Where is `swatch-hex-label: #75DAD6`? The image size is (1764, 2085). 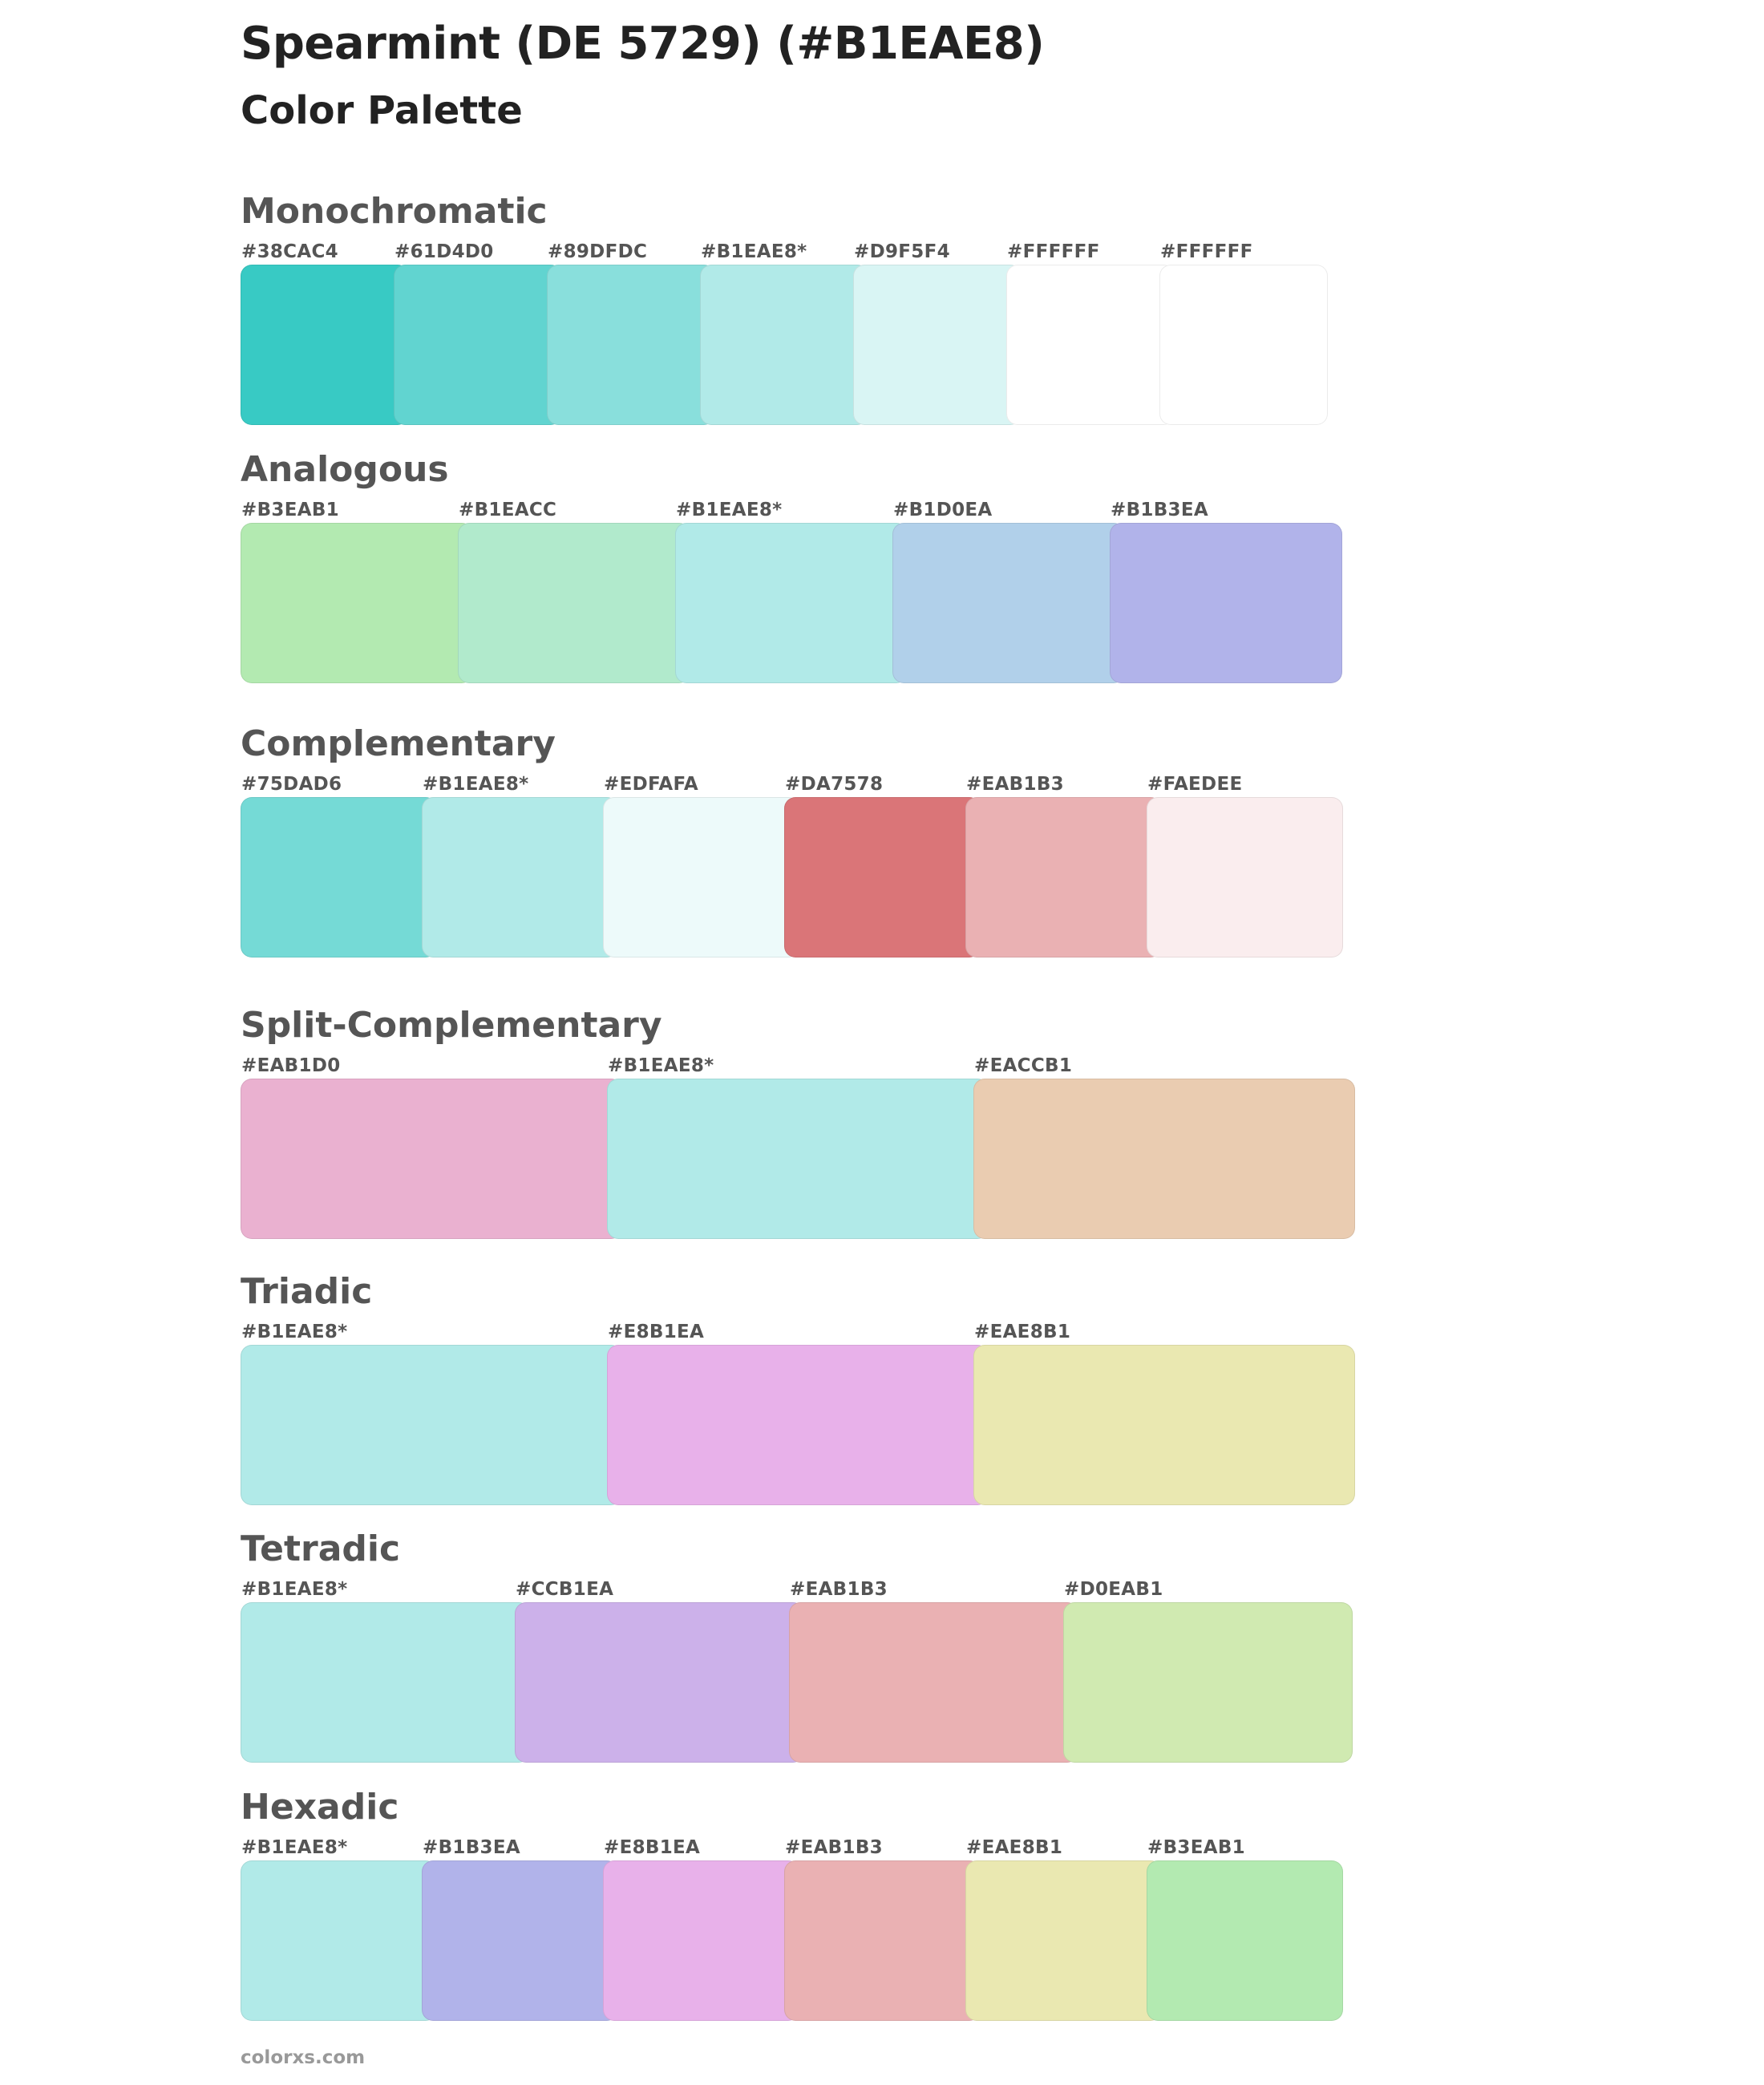 swatch-hex-label: #75DAD6 is located at coordinates (291, 784).